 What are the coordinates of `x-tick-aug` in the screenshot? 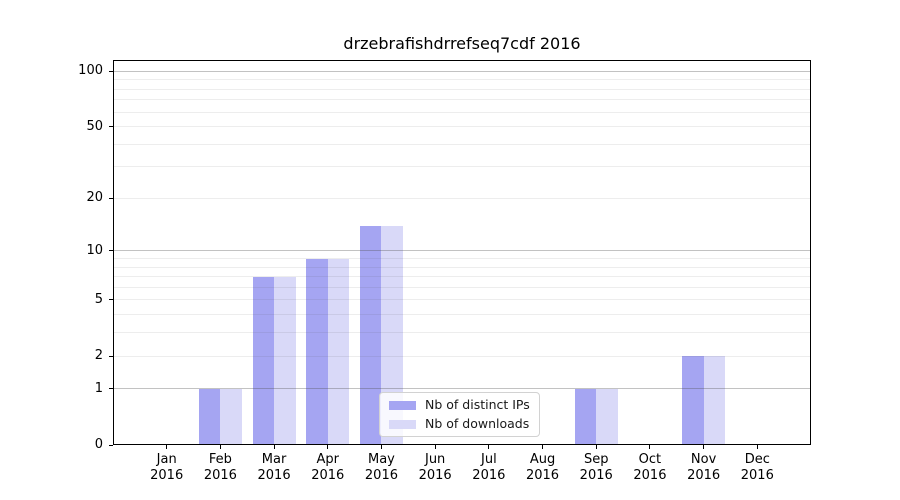 It's located at (543, 447).